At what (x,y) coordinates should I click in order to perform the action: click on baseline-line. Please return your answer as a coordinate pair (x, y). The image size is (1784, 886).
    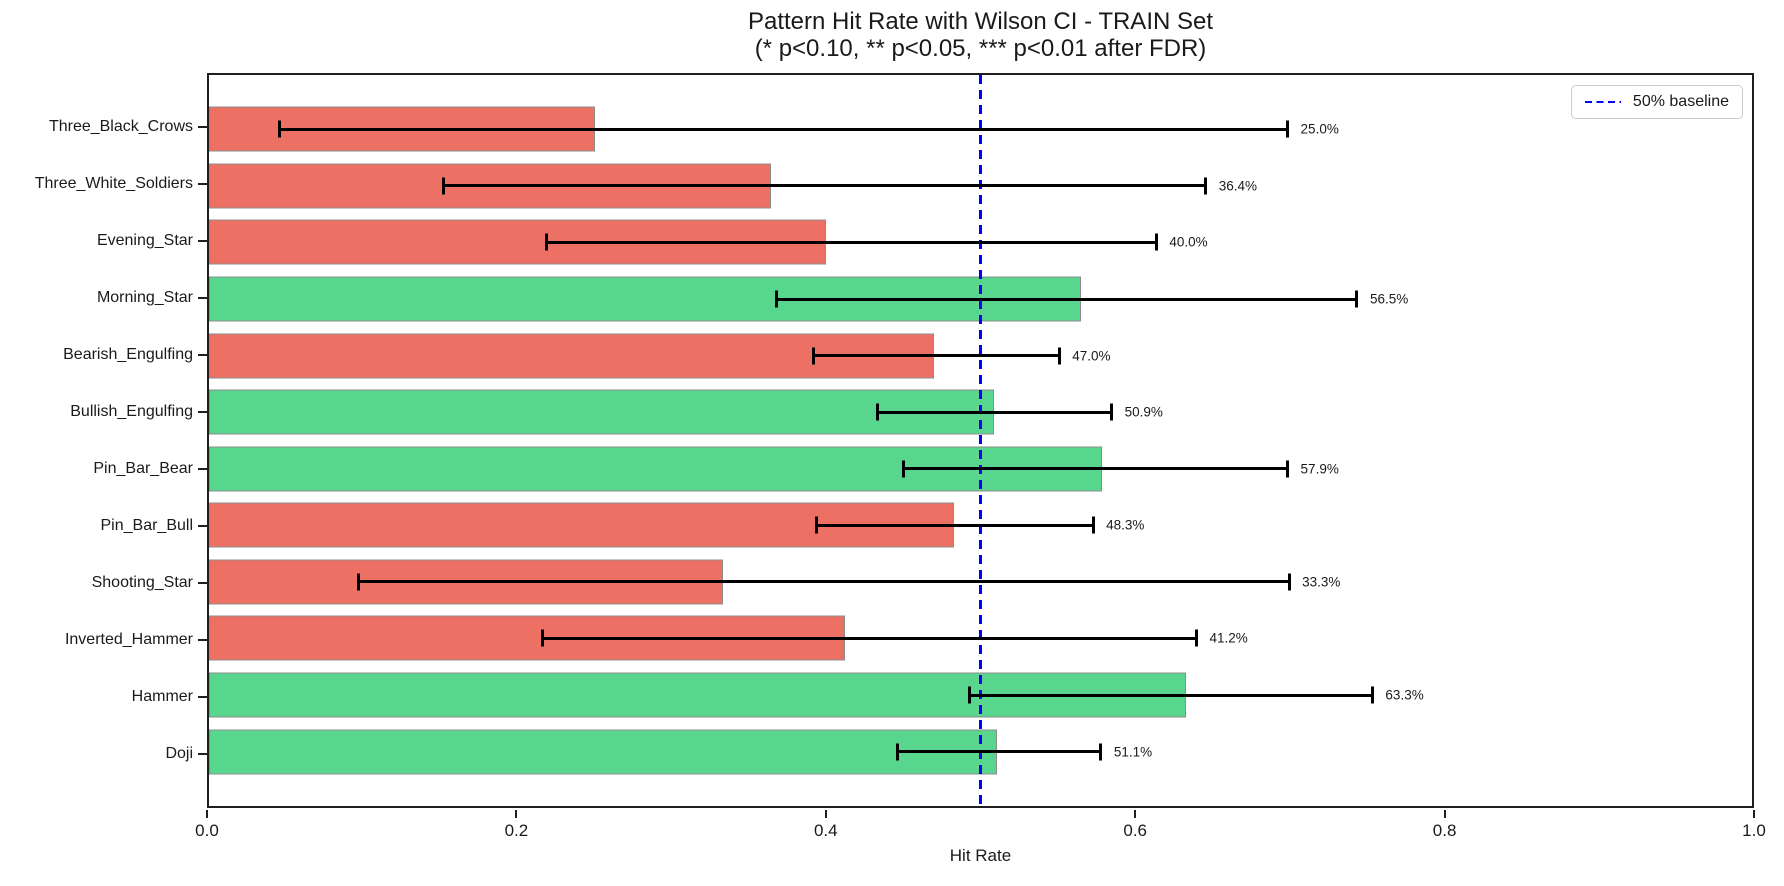
    Looking at the image, I should click on (980, 440).